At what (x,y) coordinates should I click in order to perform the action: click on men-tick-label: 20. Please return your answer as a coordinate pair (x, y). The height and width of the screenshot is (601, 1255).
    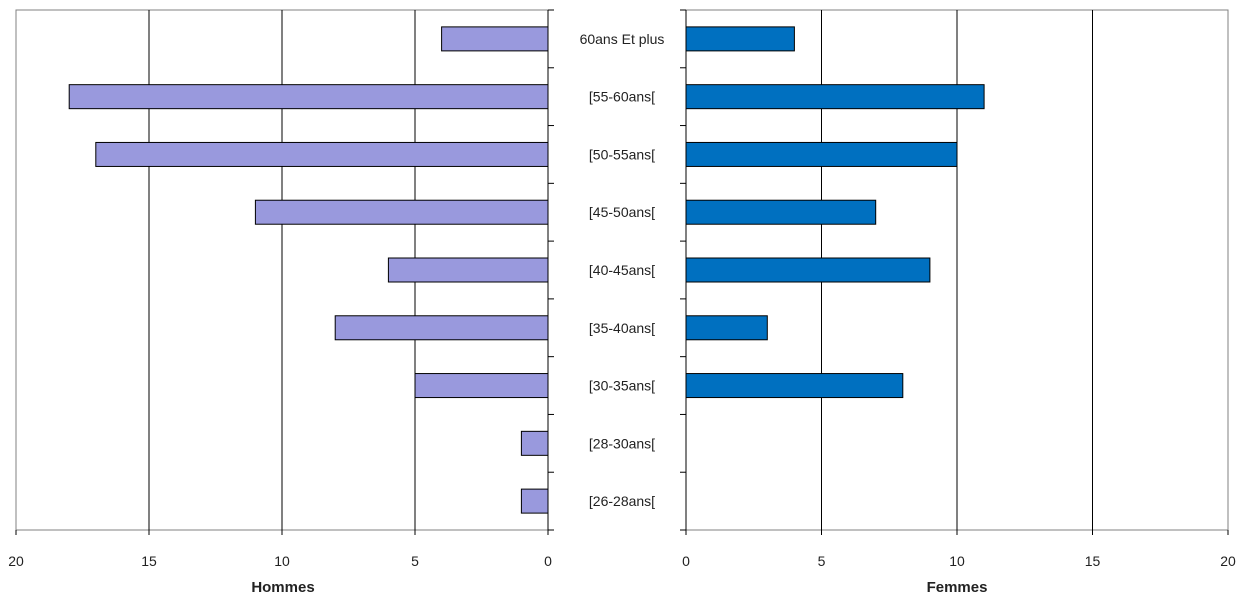
    Looking at the image, I should click on (16, 561).